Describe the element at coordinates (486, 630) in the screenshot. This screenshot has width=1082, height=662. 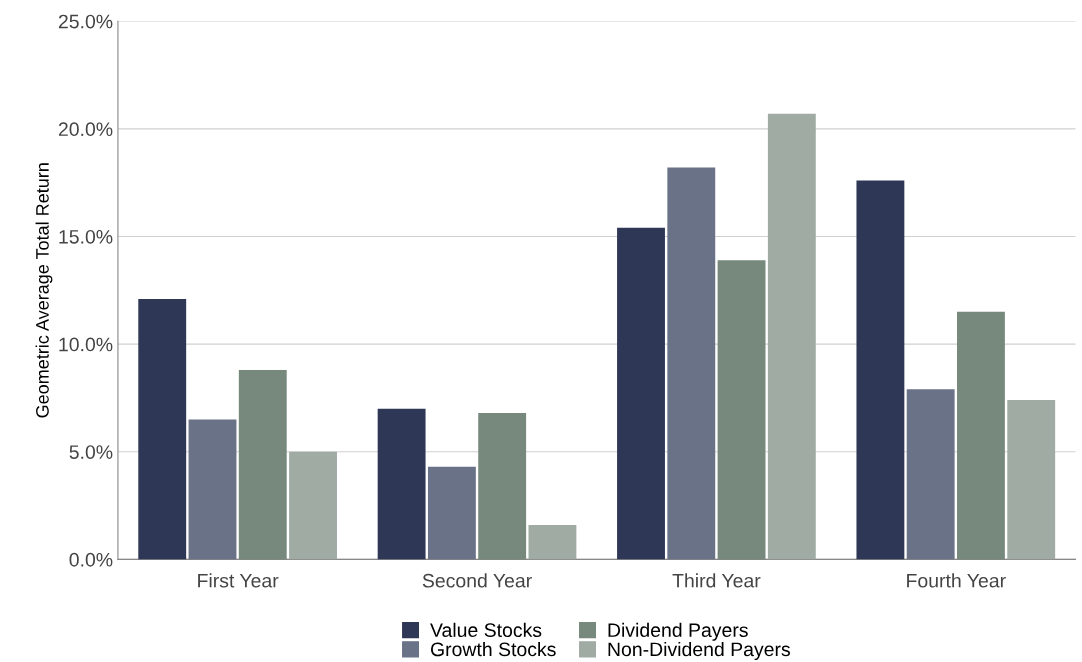
I see `legend-label: Value Stocks` at that location.